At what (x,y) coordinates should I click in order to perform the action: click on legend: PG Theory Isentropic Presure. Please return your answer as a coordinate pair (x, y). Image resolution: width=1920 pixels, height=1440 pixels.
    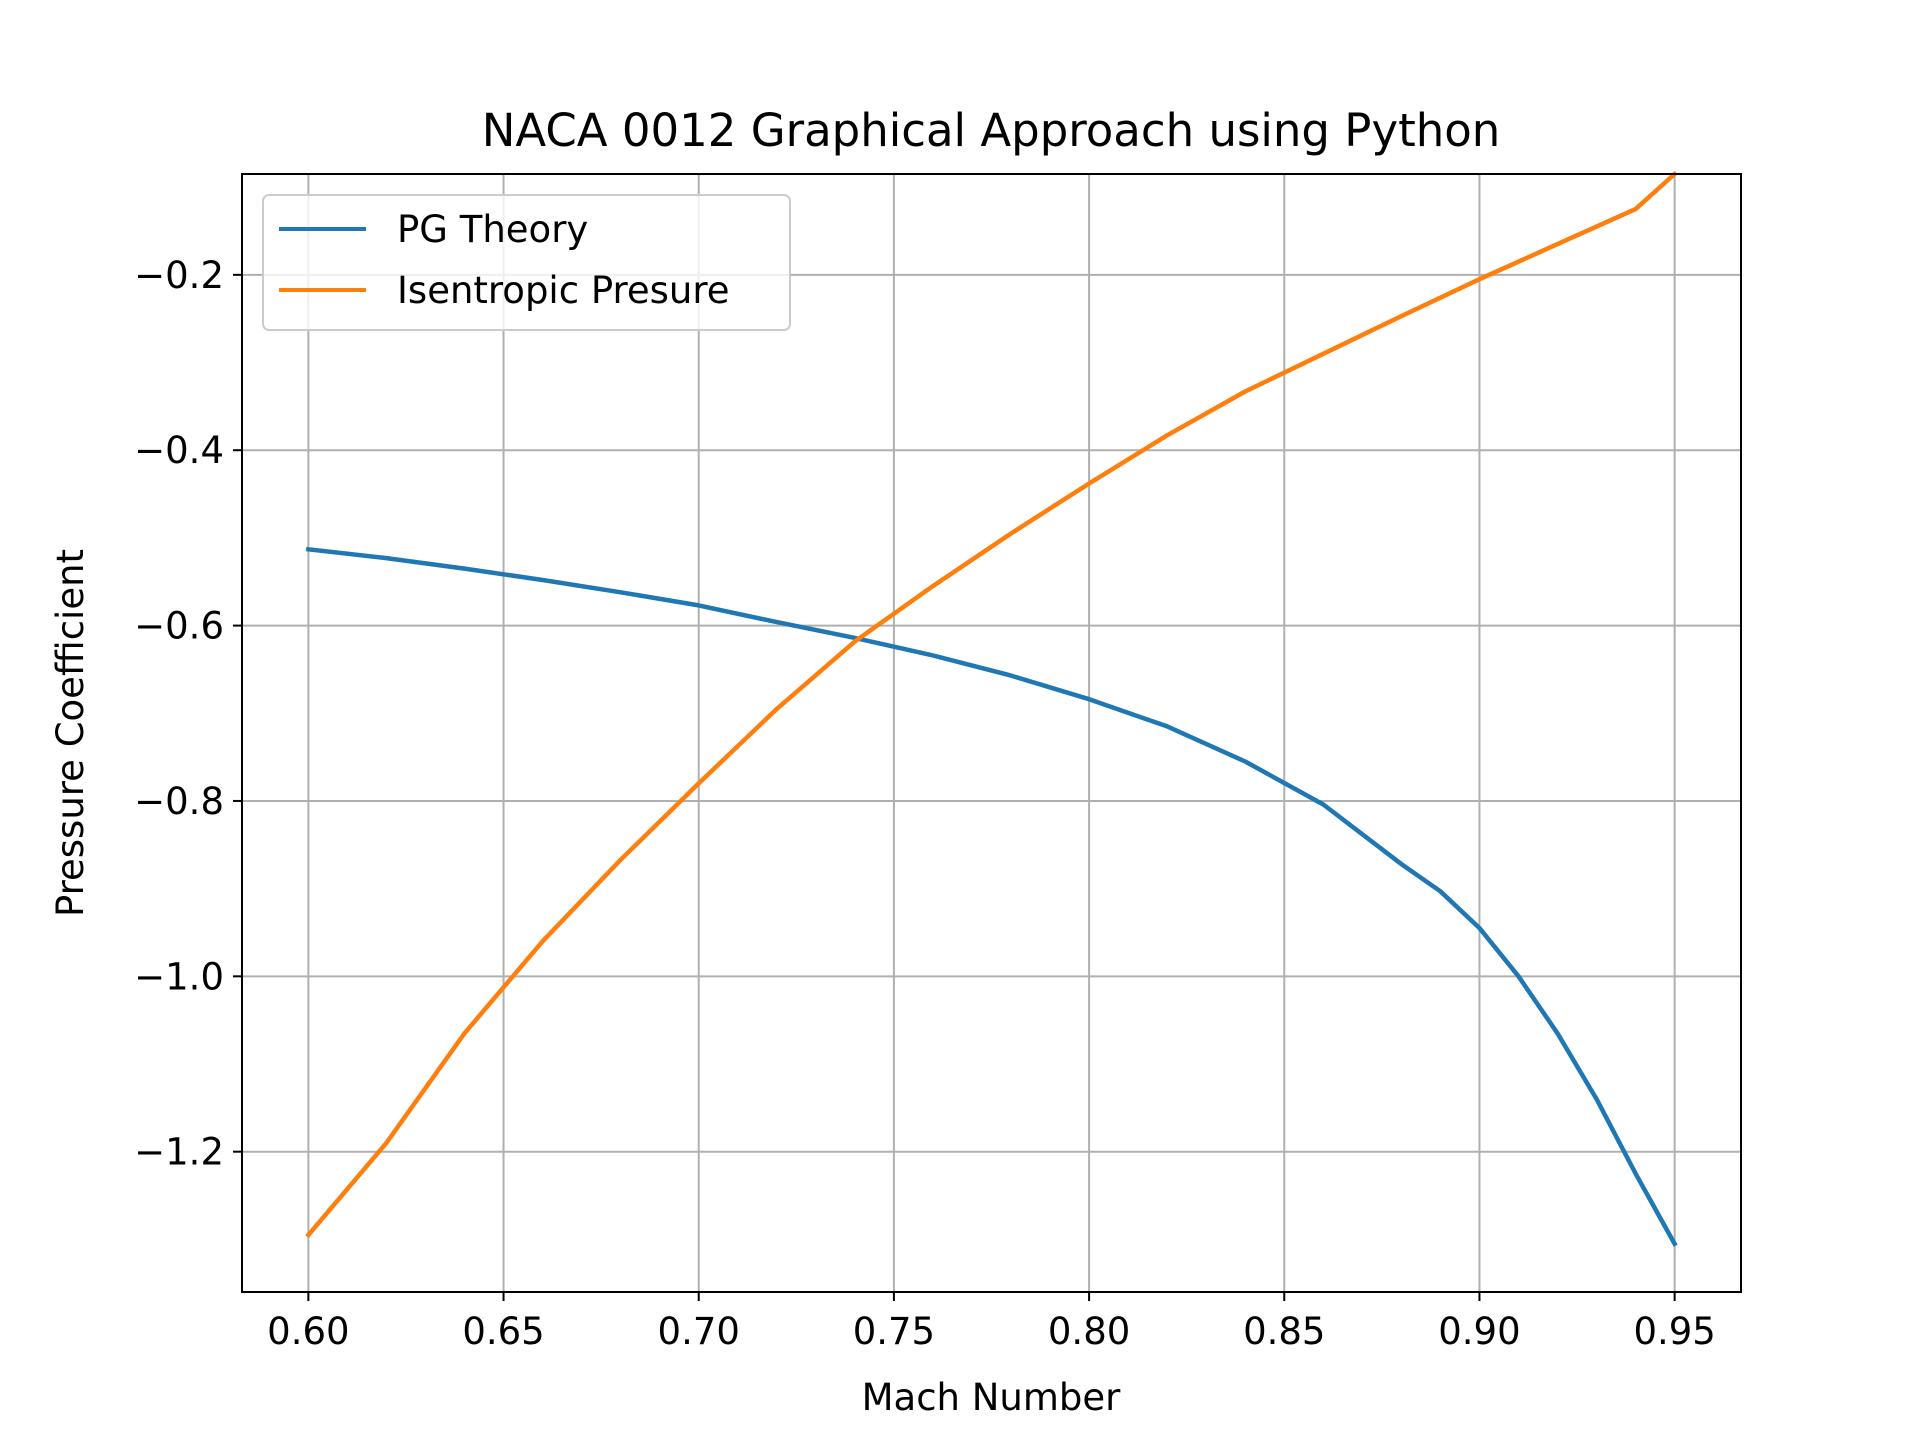
    Looking at the image, I should click on (526, 262).